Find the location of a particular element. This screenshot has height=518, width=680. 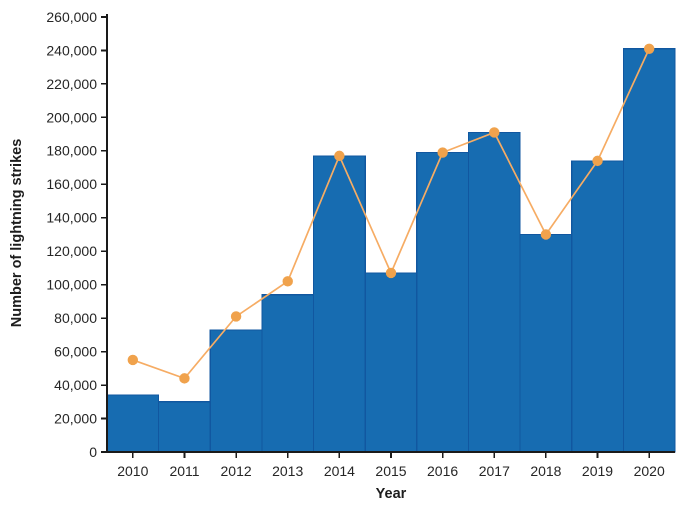

line-point-2019 is located at coordinates (597, 161).